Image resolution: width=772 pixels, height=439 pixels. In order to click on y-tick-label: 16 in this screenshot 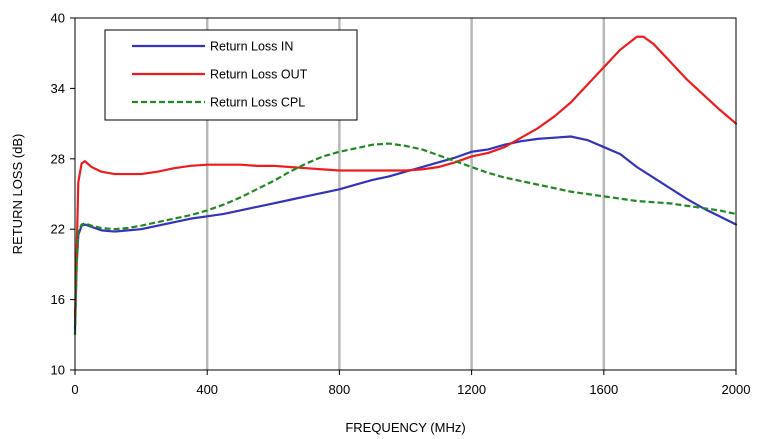, I will do `click(58, 299)`.